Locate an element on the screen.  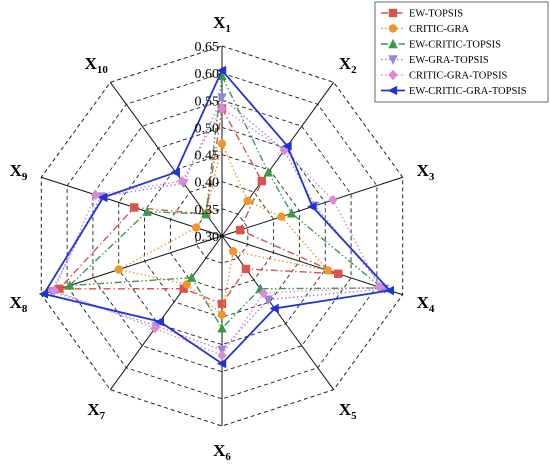
legend-item: CRITIC-GRA-TOPSIS is located at coordinates (444, 75).